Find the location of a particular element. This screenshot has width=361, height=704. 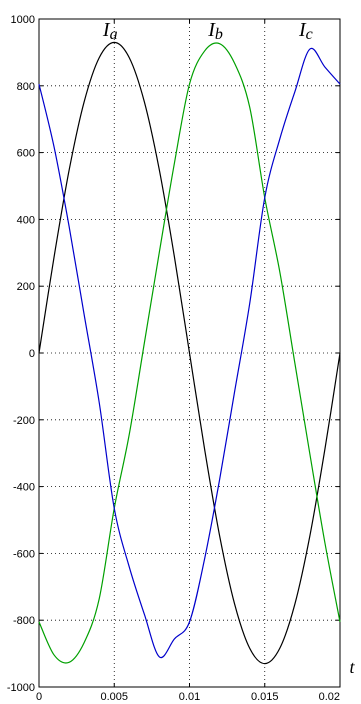

y-tick-label: 1000 is located at coordinates (23, 20).